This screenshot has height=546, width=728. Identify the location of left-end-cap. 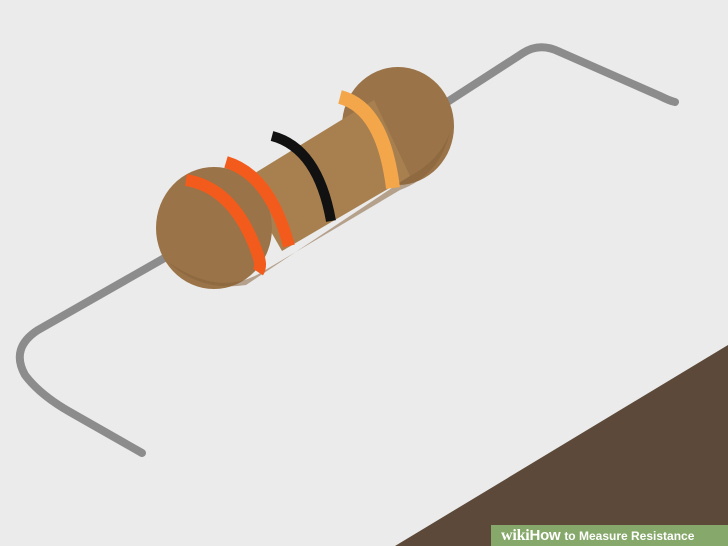
(214, 228).